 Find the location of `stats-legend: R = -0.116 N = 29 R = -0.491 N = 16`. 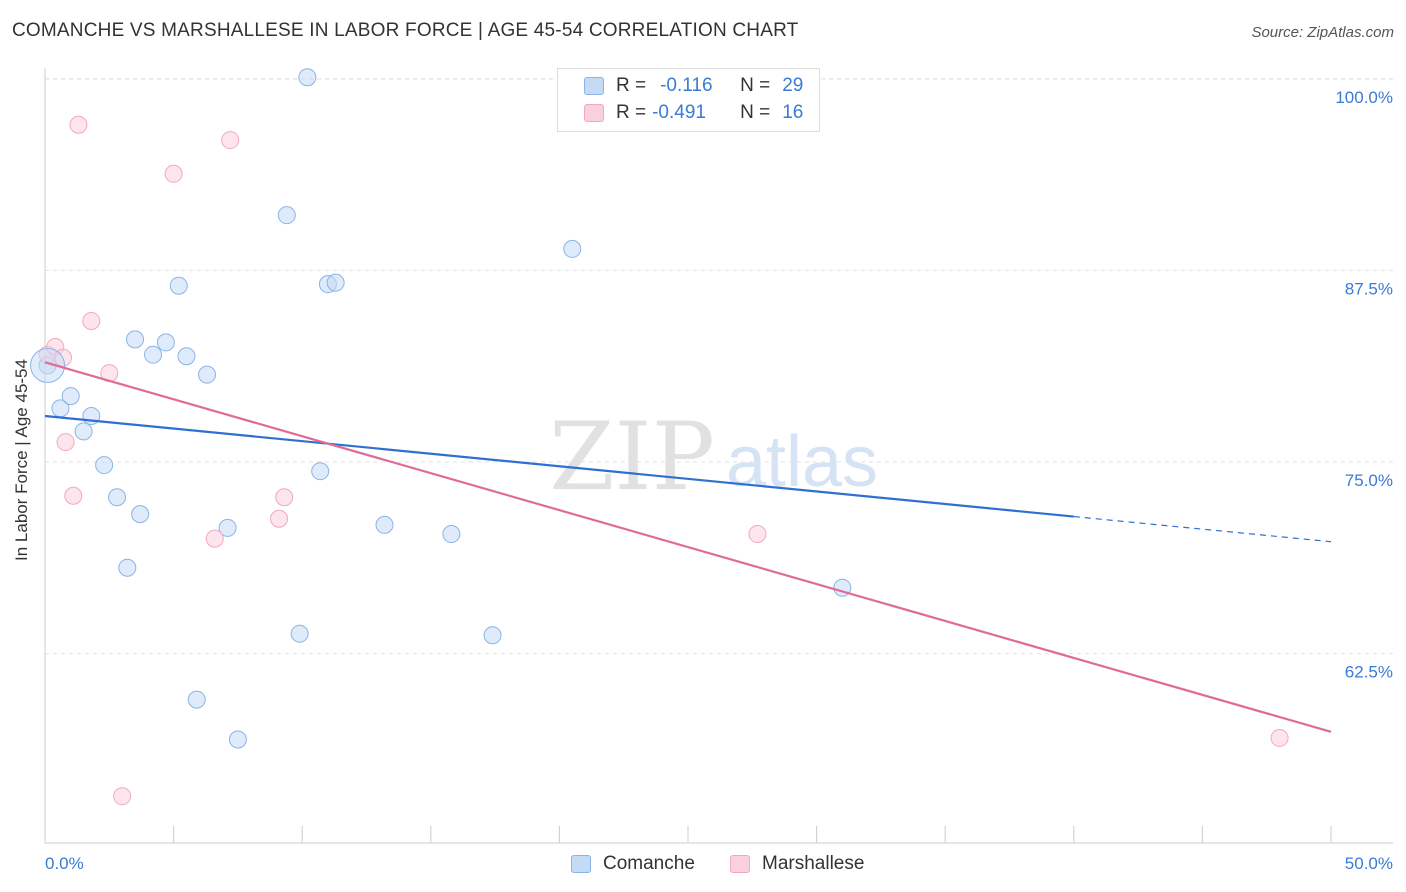

stats-legend: R = -0.116 N = 29 R = -0.491 N = 16 is located at coordinates (688, 100).